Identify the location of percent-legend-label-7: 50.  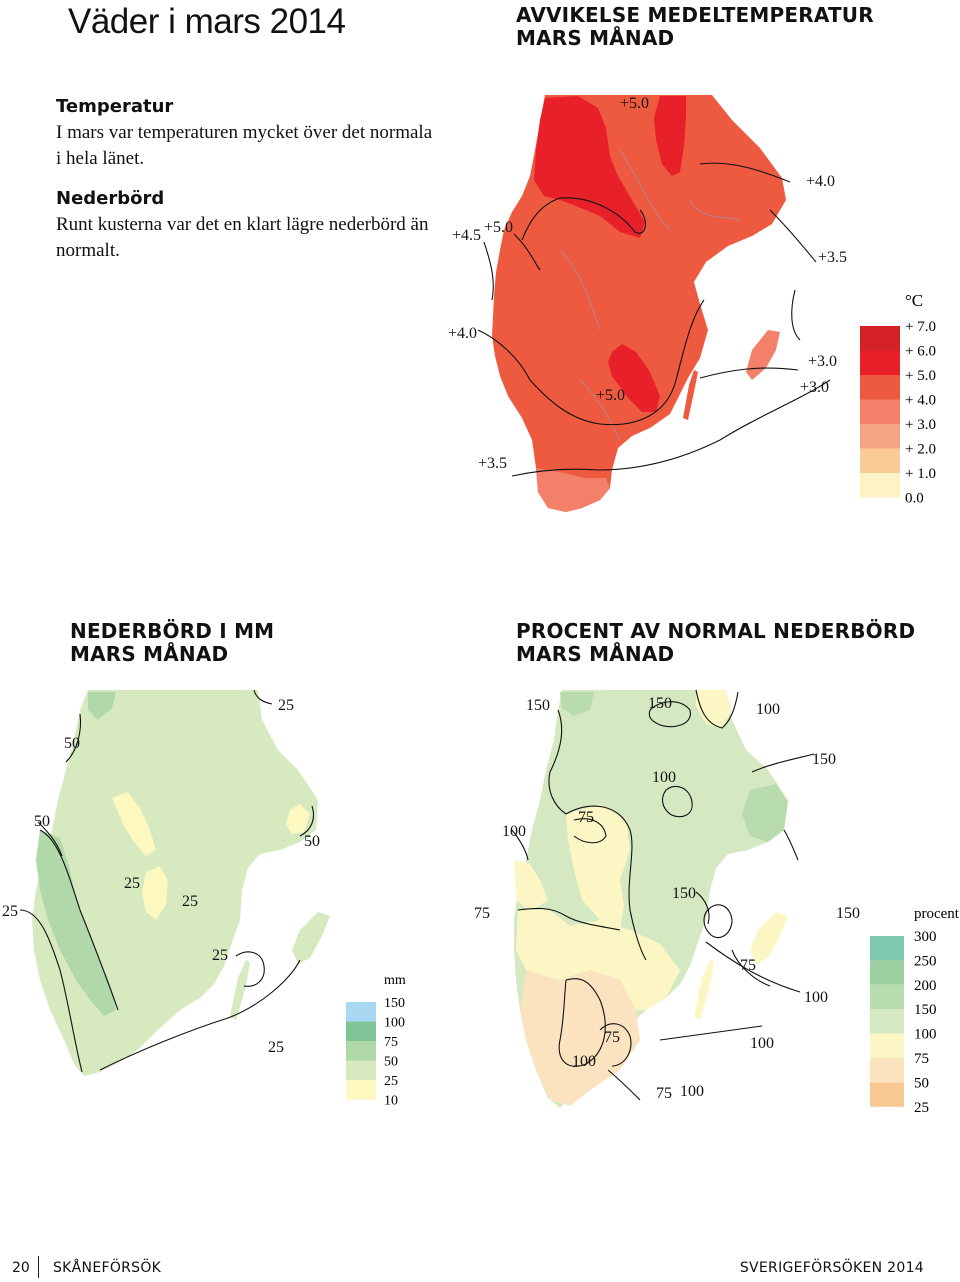
(921, 1083).